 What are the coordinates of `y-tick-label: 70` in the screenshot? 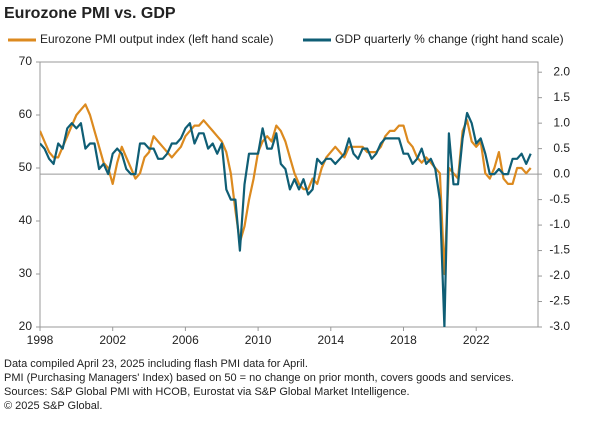 It's located at (26, 61).